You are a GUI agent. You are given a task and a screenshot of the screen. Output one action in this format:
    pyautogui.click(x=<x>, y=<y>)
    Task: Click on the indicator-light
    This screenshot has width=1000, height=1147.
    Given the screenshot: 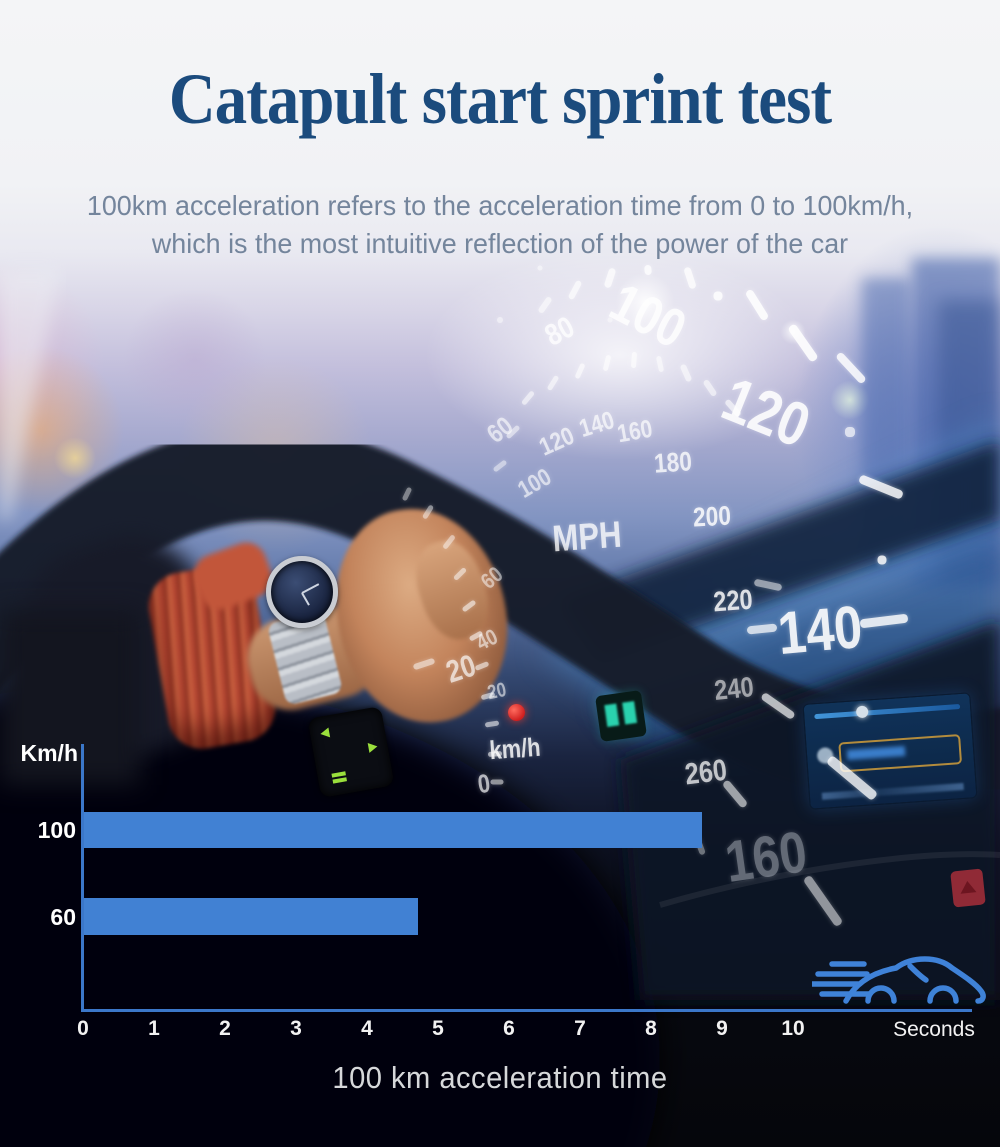 What is the action you would take?
    pyautogui.click(x=516, y=712)
    